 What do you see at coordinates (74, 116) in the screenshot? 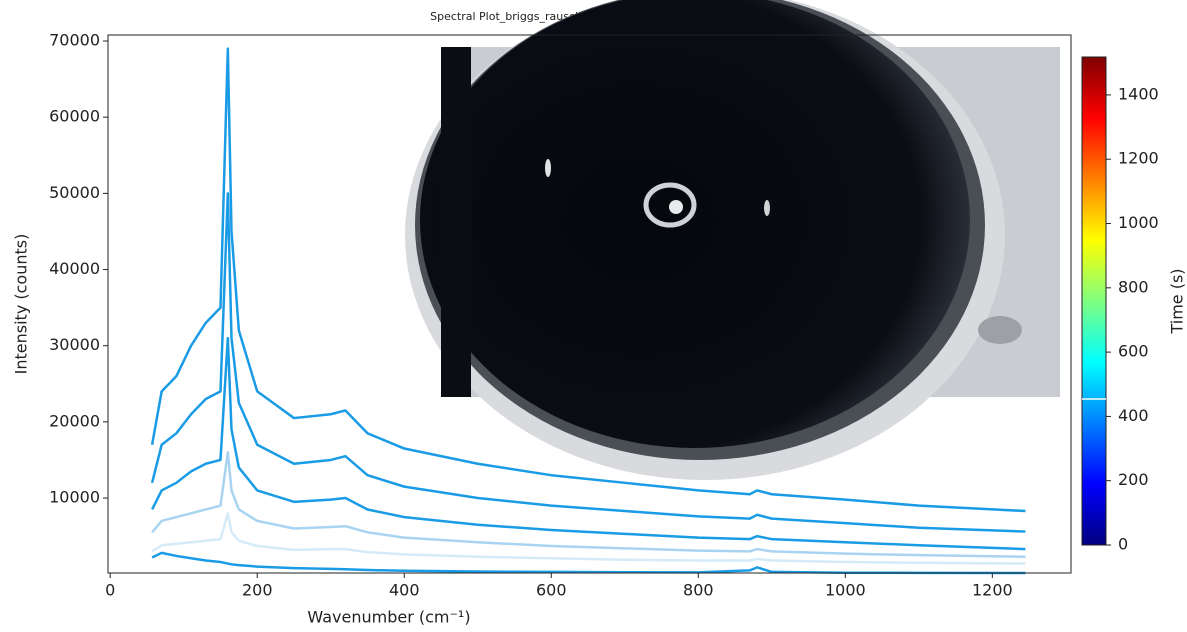
I see `y-tick-label: 60000` at bounding box center [74, 116].